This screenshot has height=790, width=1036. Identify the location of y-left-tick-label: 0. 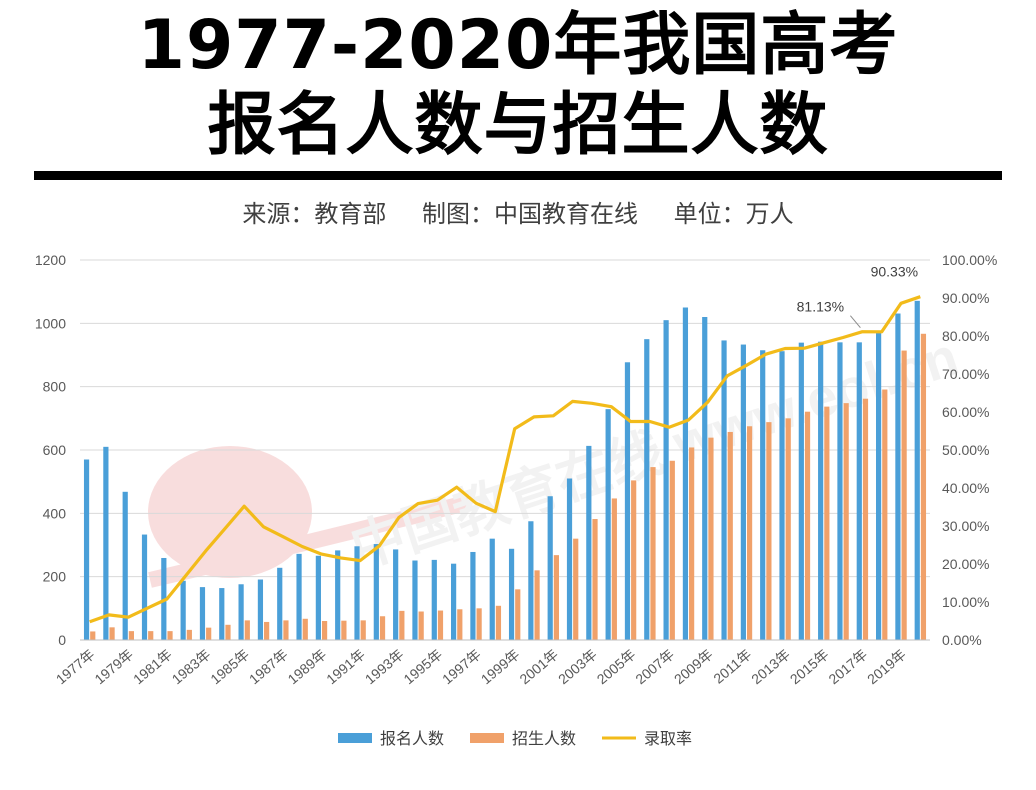
(62, 640).